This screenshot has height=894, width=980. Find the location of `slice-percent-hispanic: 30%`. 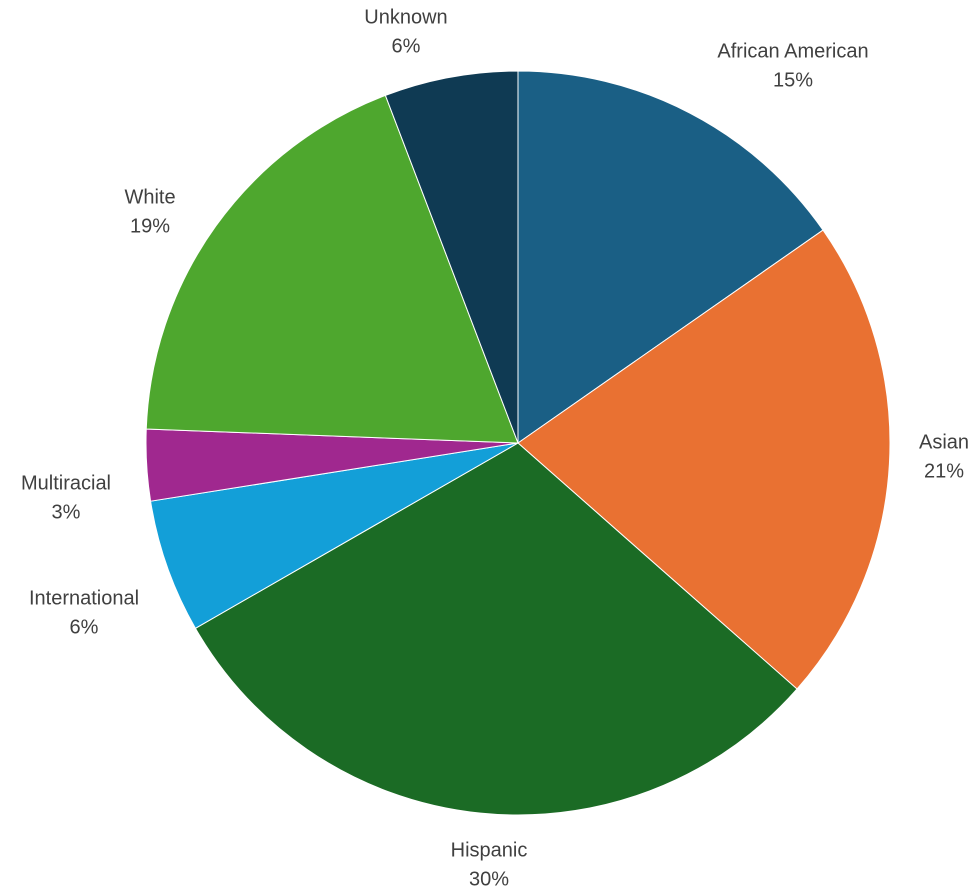

slice-percent-hispanic: 30% is located at coordinates (489, 879).